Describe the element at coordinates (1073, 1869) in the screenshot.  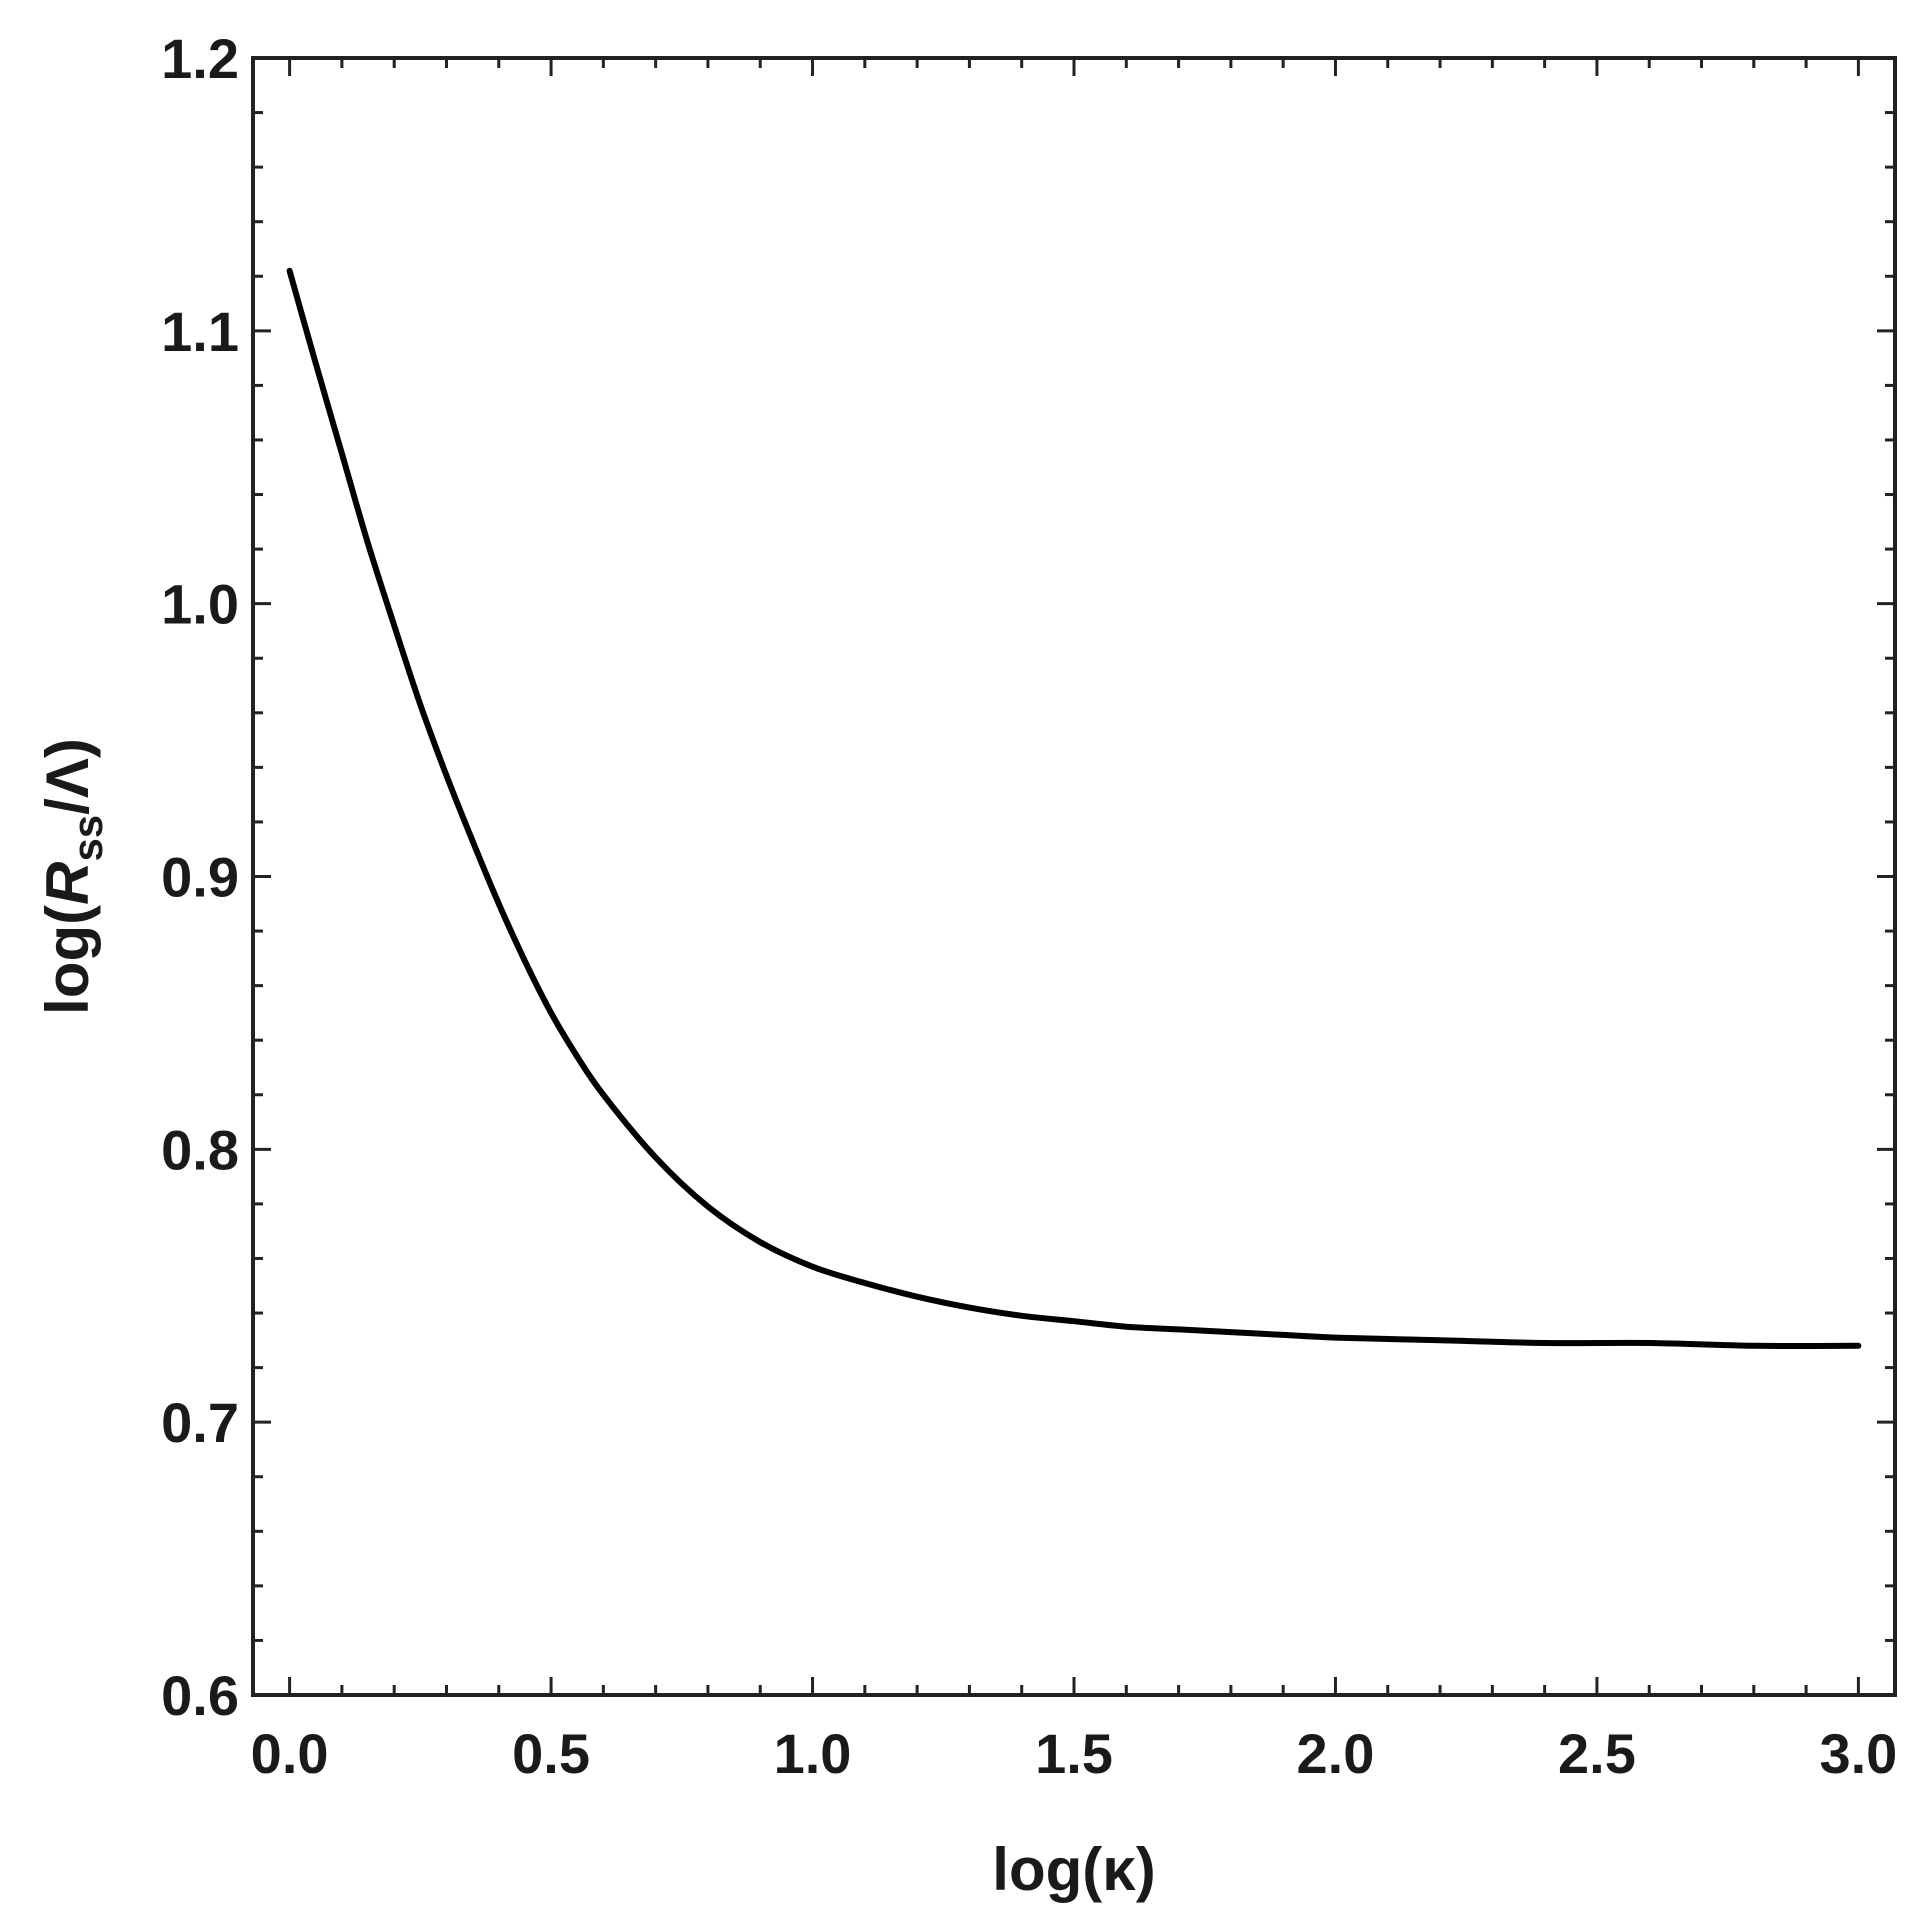
I see `x-axis-title: log(κ)` at that location.